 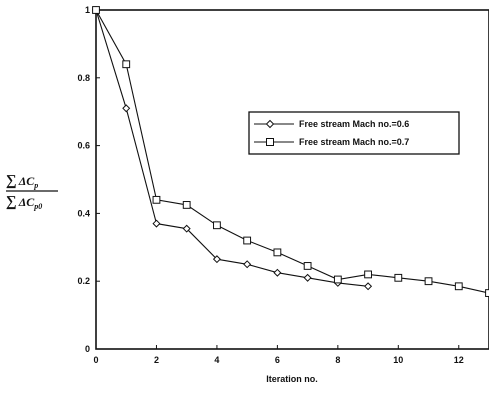 I want to click on y-tick-label: 0, so click(x=87, y=349).